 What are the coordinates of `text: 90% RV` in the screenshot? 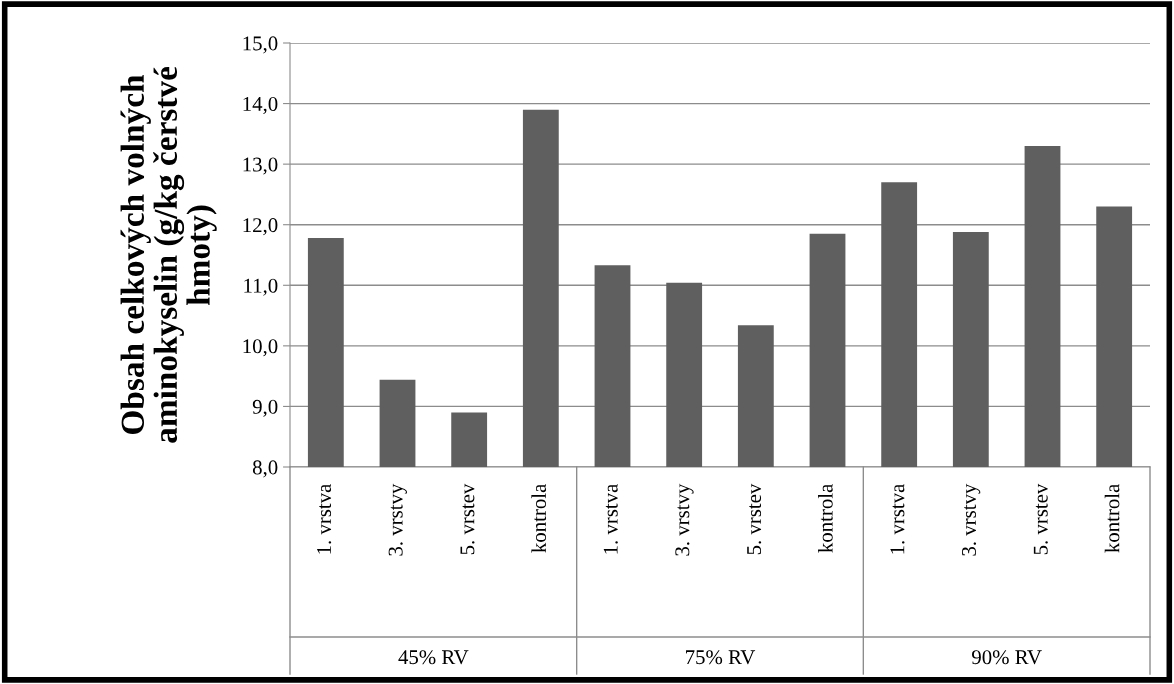 It's located at (1007, 657).